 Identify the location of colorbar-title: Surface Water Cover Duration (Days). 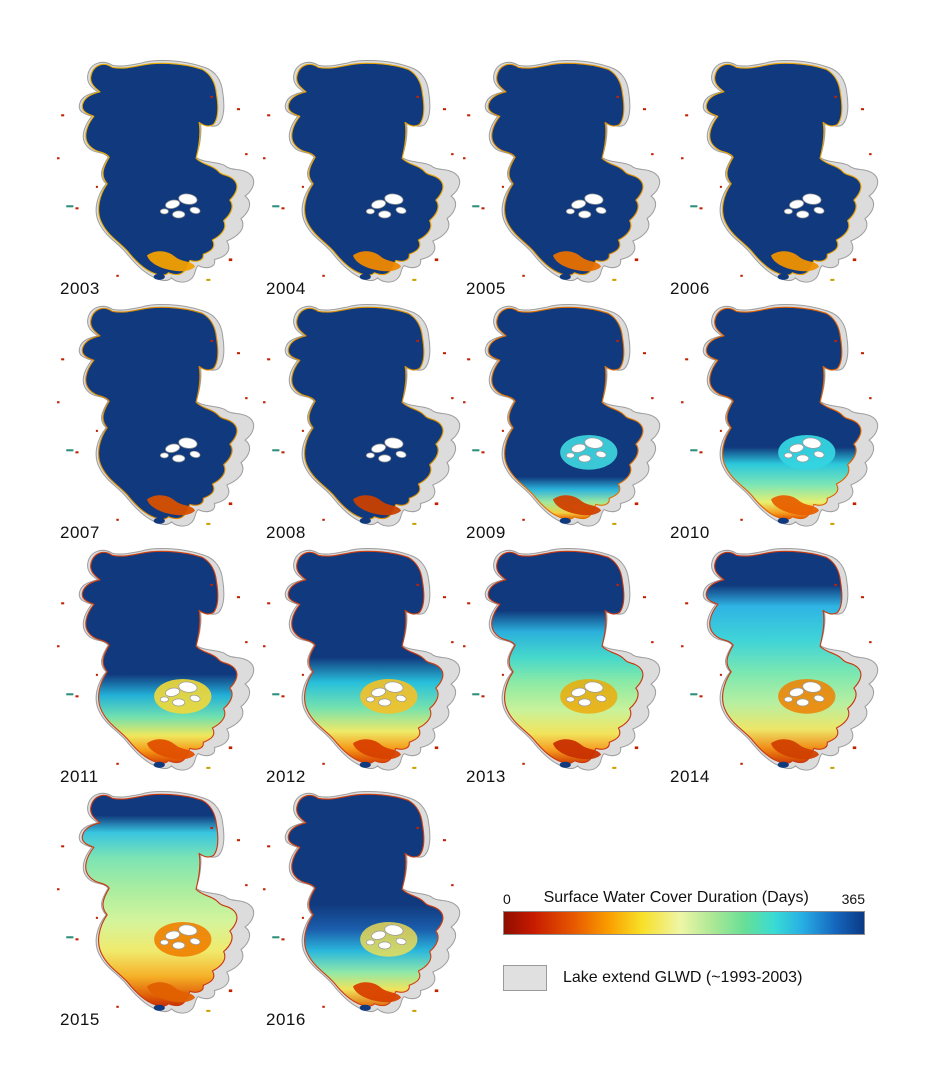
(676, 897).